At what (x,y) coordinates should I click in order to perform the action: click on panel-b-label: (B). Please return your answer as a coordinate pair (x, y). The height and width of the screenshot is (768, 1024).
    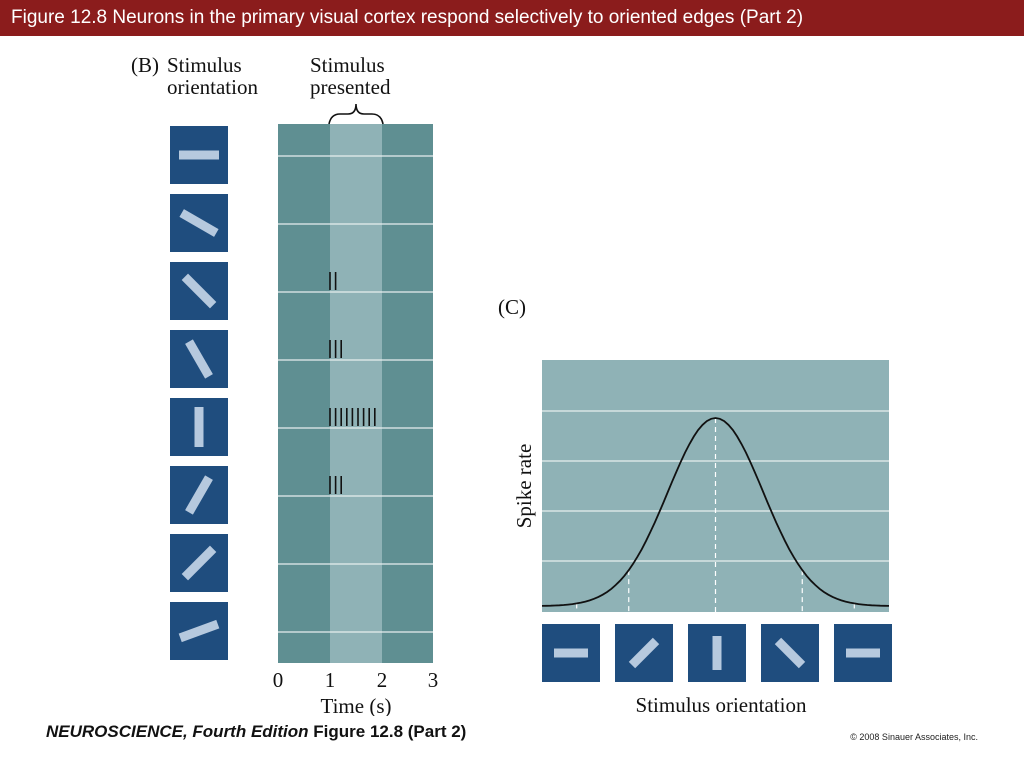
    Looking at the image, I should click on (145, 65).